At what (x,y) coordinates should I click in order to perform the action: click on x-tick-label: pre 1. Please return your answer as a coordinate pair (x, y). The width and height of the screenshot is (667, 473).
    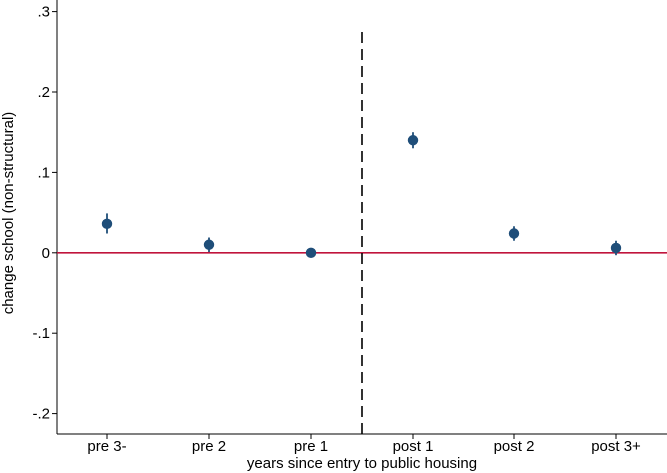
    Looking at the image, I should click on (311, 446).